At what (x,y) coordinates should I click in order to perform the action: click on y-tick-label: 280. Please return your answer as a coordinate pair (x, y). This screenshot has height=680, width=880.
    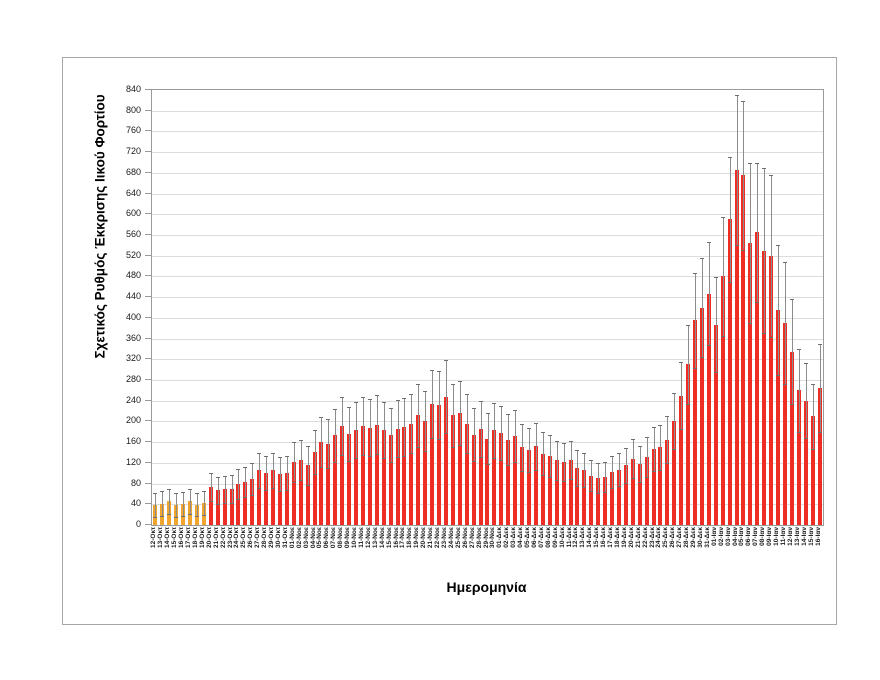
    Looking at the image, I should click on (133, 379).